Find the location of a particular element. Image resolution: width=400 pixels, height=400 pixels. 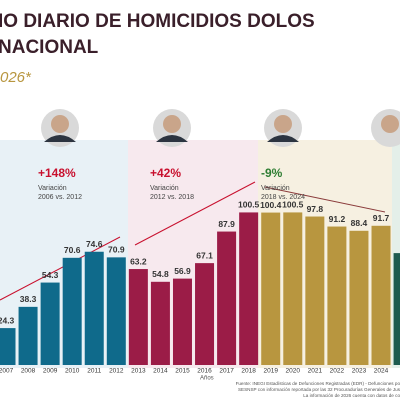

value-label: 24.3 is located at coordinates (7, 320).